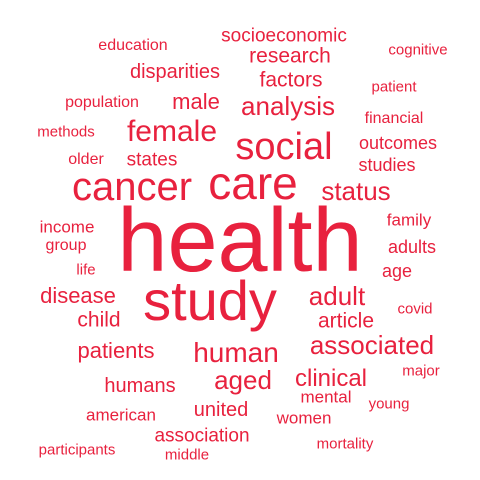  I want to click on word-studies: studies, so click(387, 165).